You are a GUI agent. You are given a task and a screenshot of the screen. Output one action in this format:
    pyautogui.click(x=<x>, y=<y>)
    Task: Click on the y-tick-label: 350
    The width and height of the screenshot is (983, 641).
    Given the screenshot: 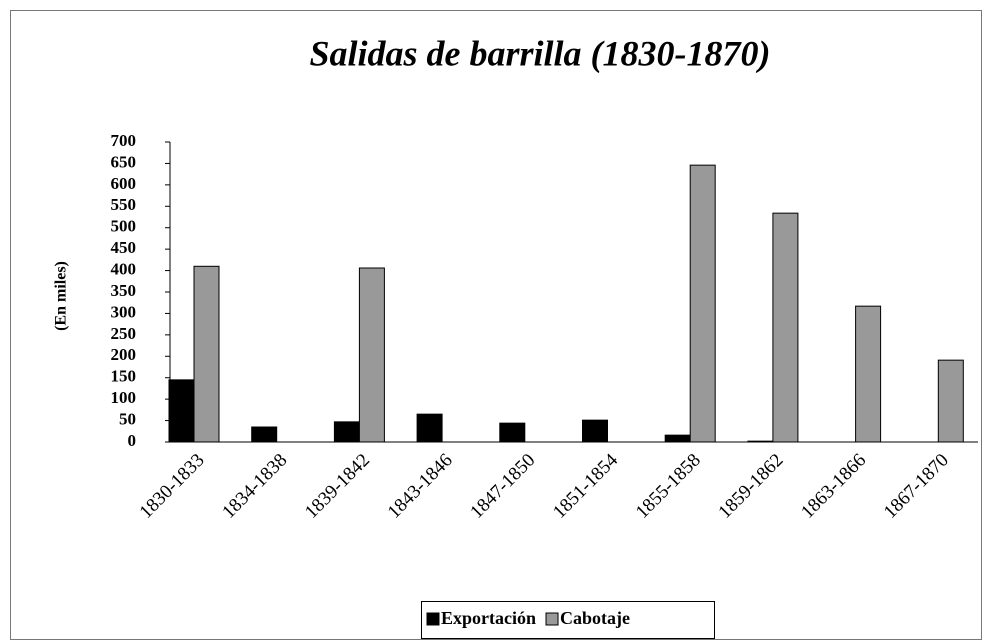 What is the action you would take?
    pyautogui.click(x=124, y=290)
    